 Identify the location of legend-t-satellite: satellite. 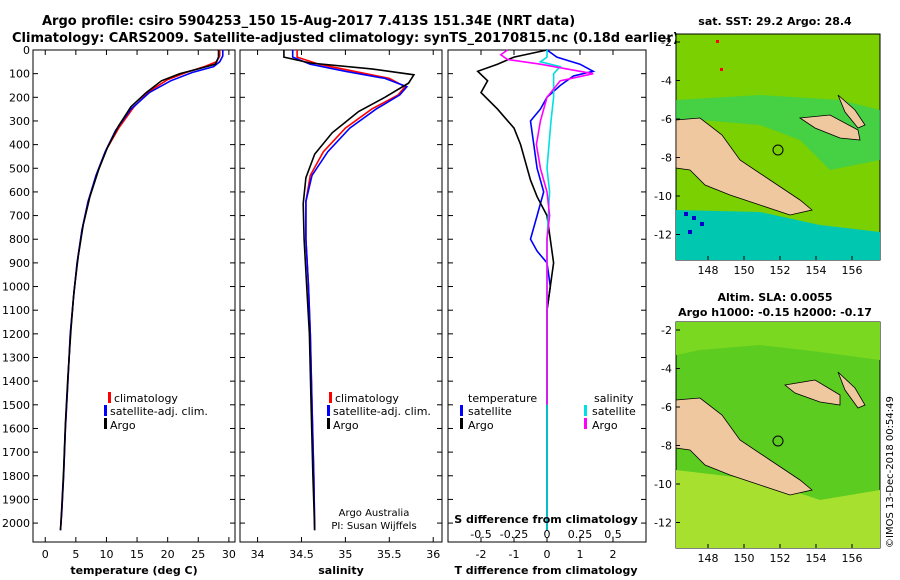
(490, 411).